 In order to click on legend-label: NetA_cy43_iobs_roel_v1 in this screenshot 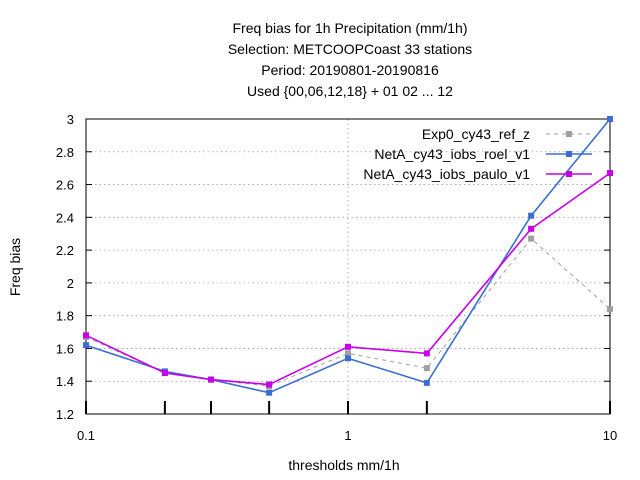, I will do `click(452, 154)`.